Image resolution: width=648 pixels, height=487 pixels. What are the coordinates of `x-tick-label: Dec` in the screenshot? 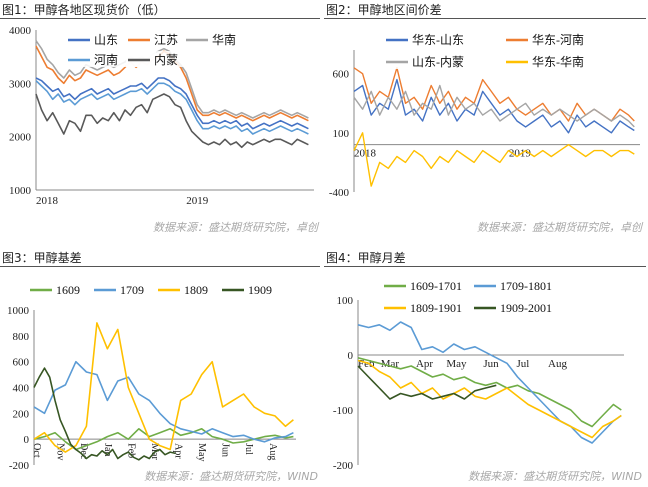 It's located at (83, 451).